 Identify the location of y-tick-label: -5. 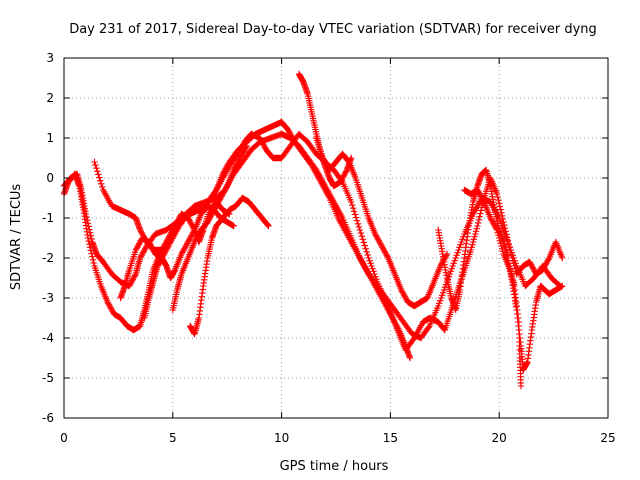
(48, 378).